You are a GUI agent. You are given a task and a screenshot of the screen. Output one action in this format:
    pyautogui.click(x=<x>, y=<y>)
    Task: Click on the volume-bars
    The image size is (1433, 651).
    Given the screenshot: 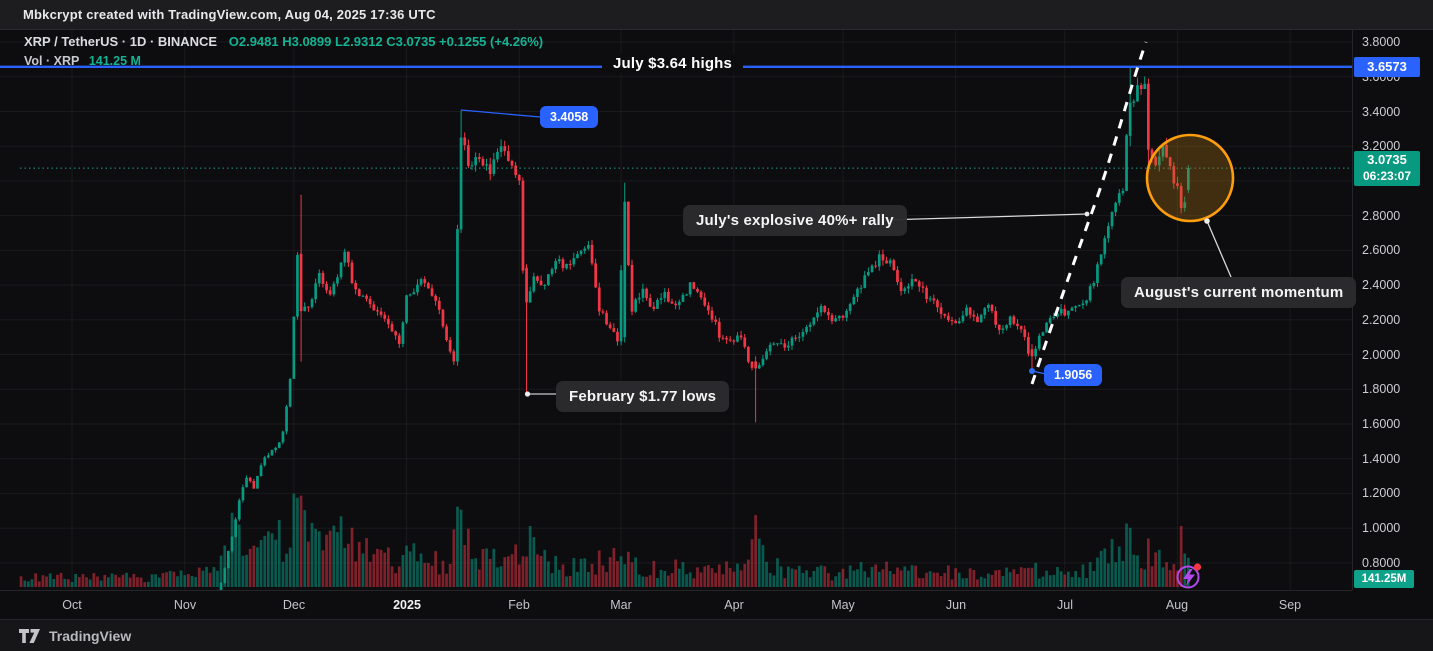 What is the action you would take?
    pyautogui.click(x=604, y=540)
    